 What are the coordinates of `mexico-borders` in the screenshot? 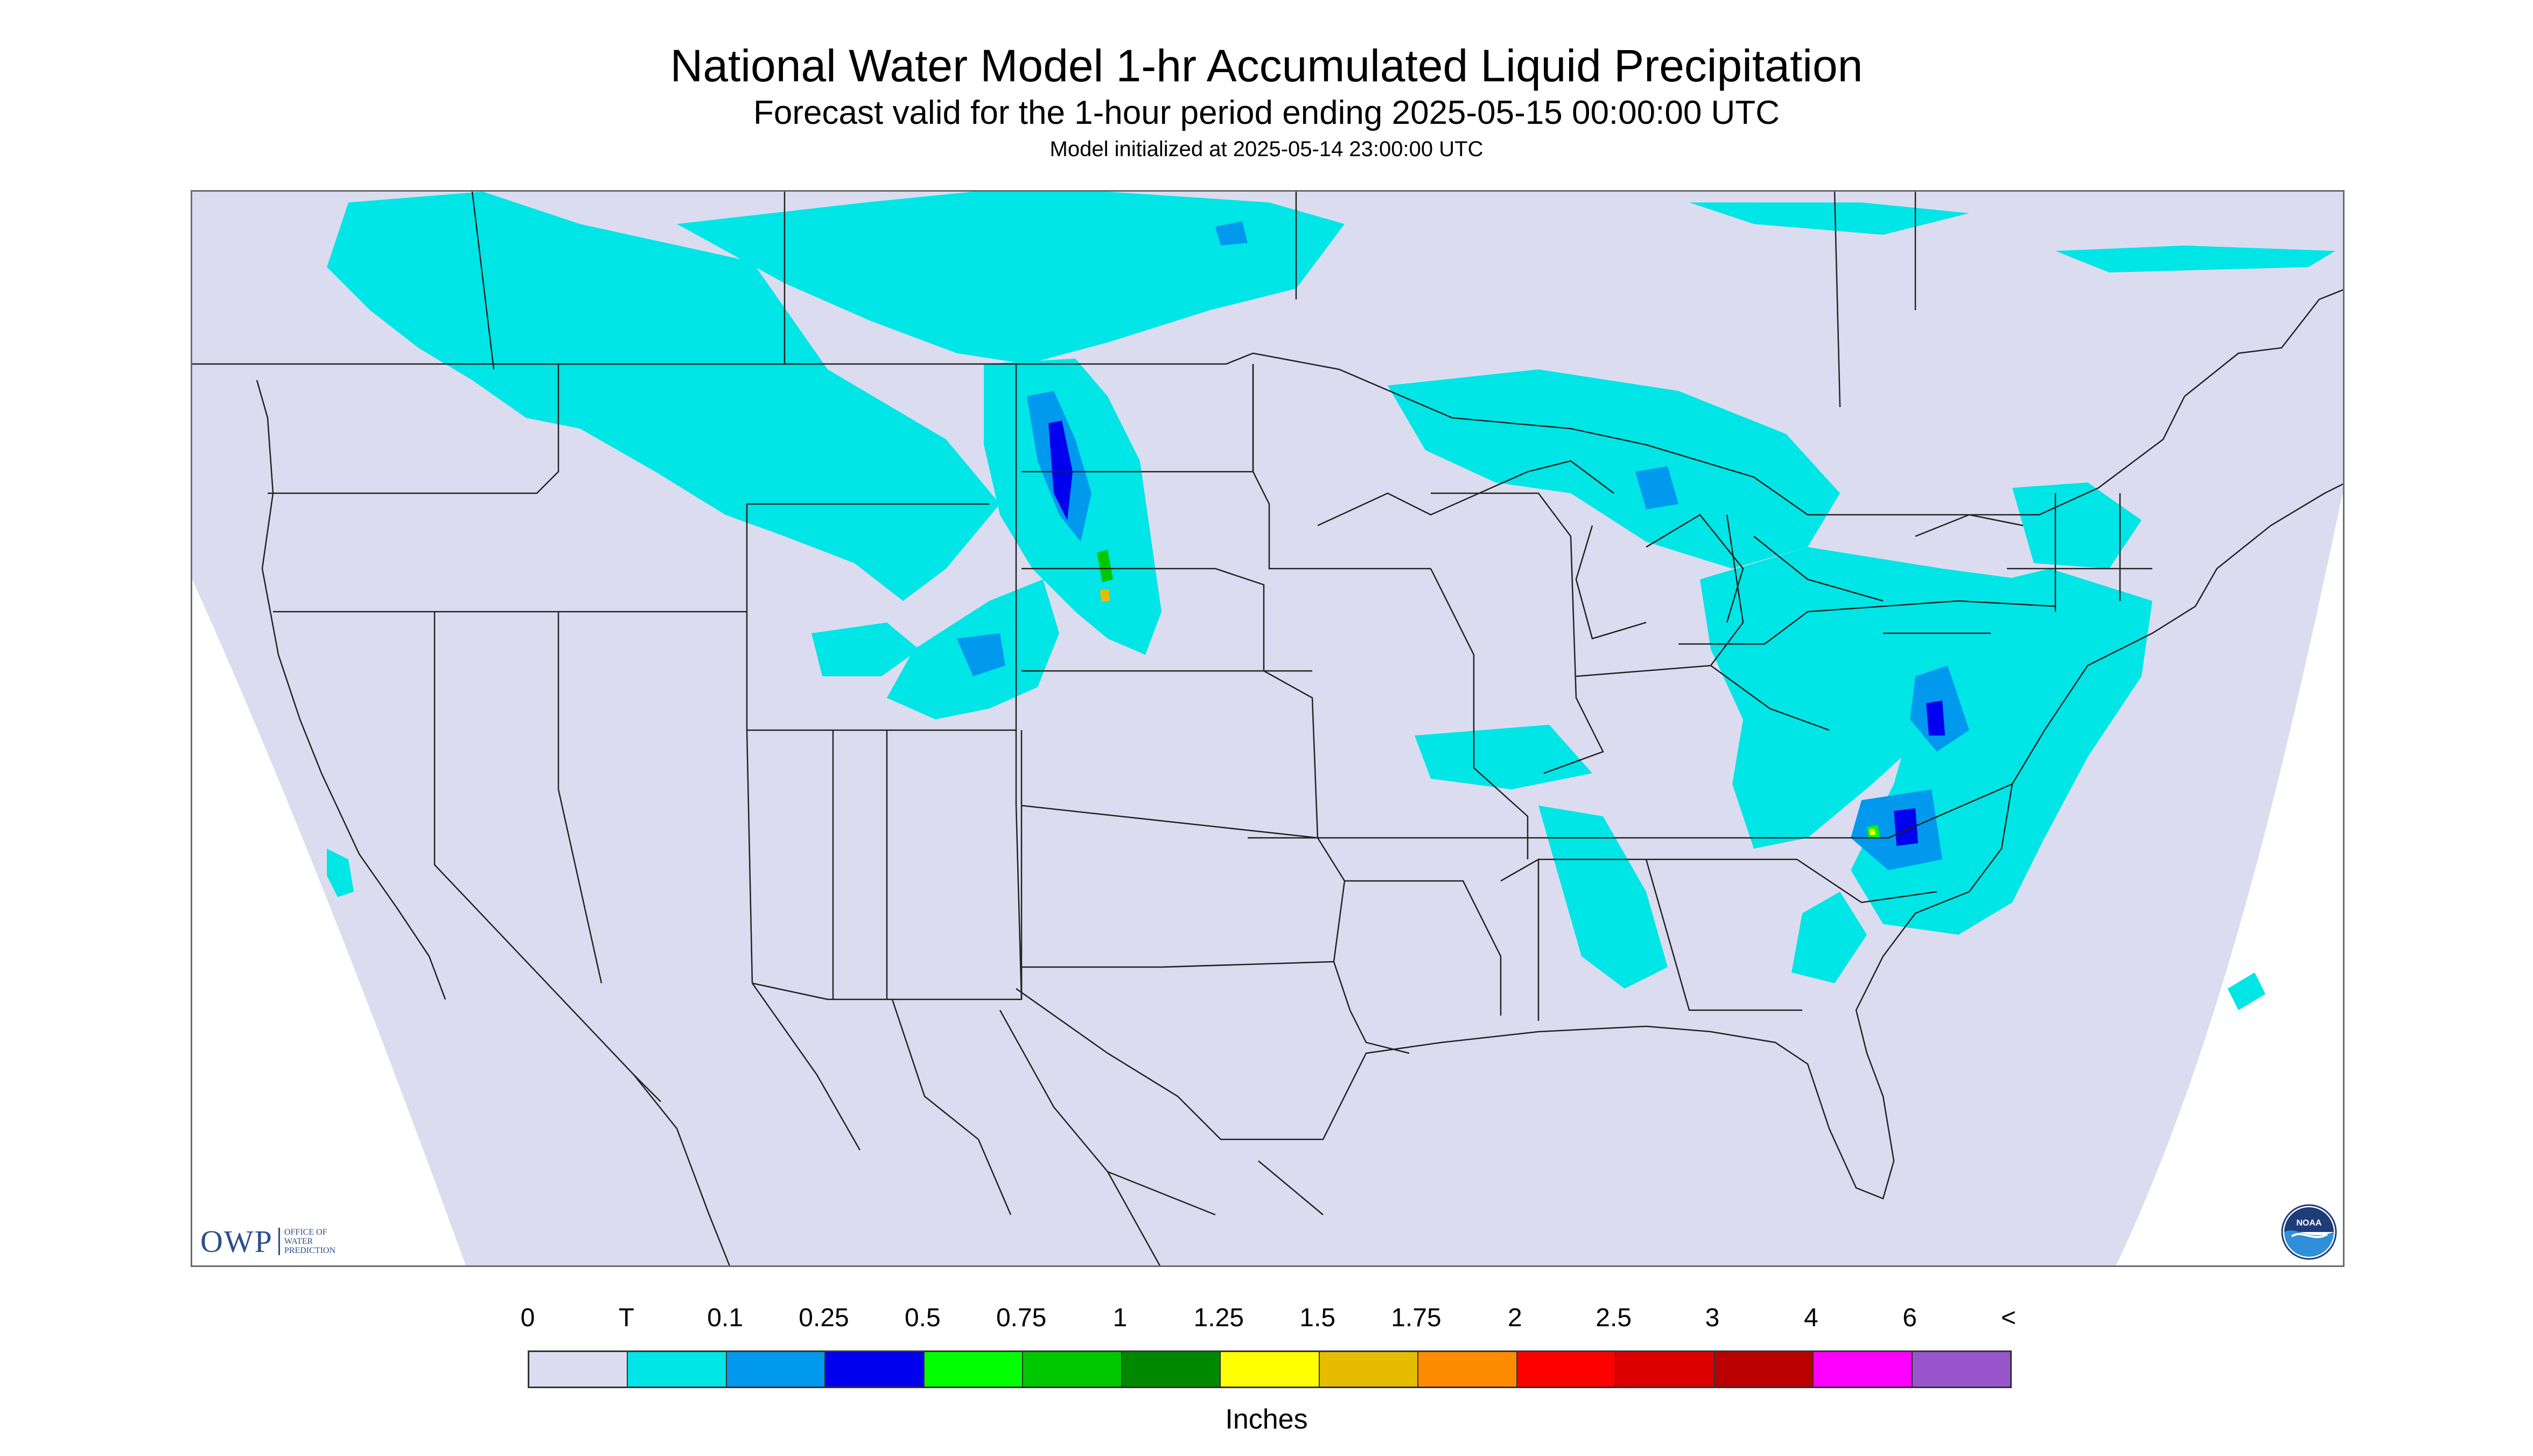 It's located at (979, 1124).